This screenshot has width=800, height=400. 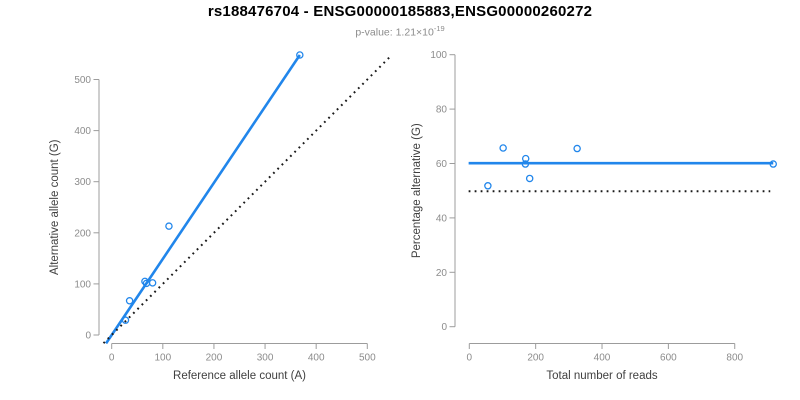 I want to click on left-panel-y-tick-label: 200, so click(x=82, y=233).